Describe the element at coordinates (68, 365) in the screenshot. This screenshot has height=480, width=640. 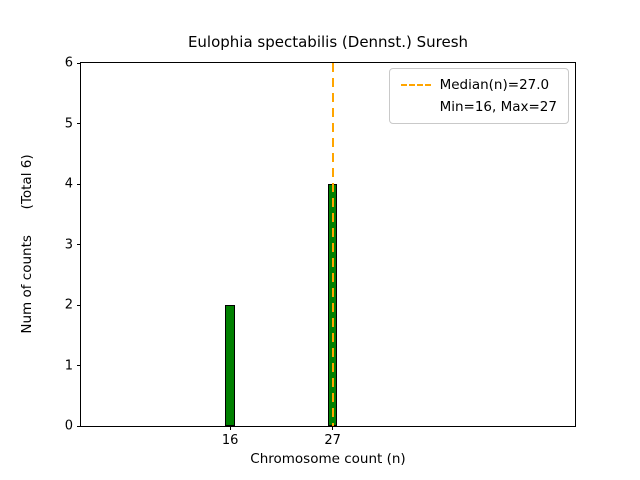
I see `y-tick-label: 1` at that location.